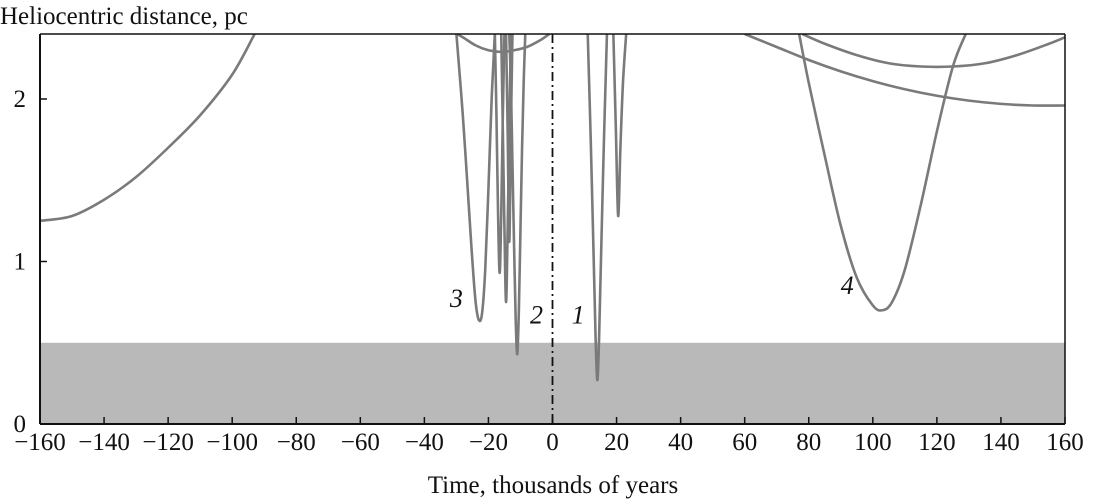 Image resolution: width=1093 pixels, height=501 pixels. I want to click on y-tick-label: 0, so click(20, 424).